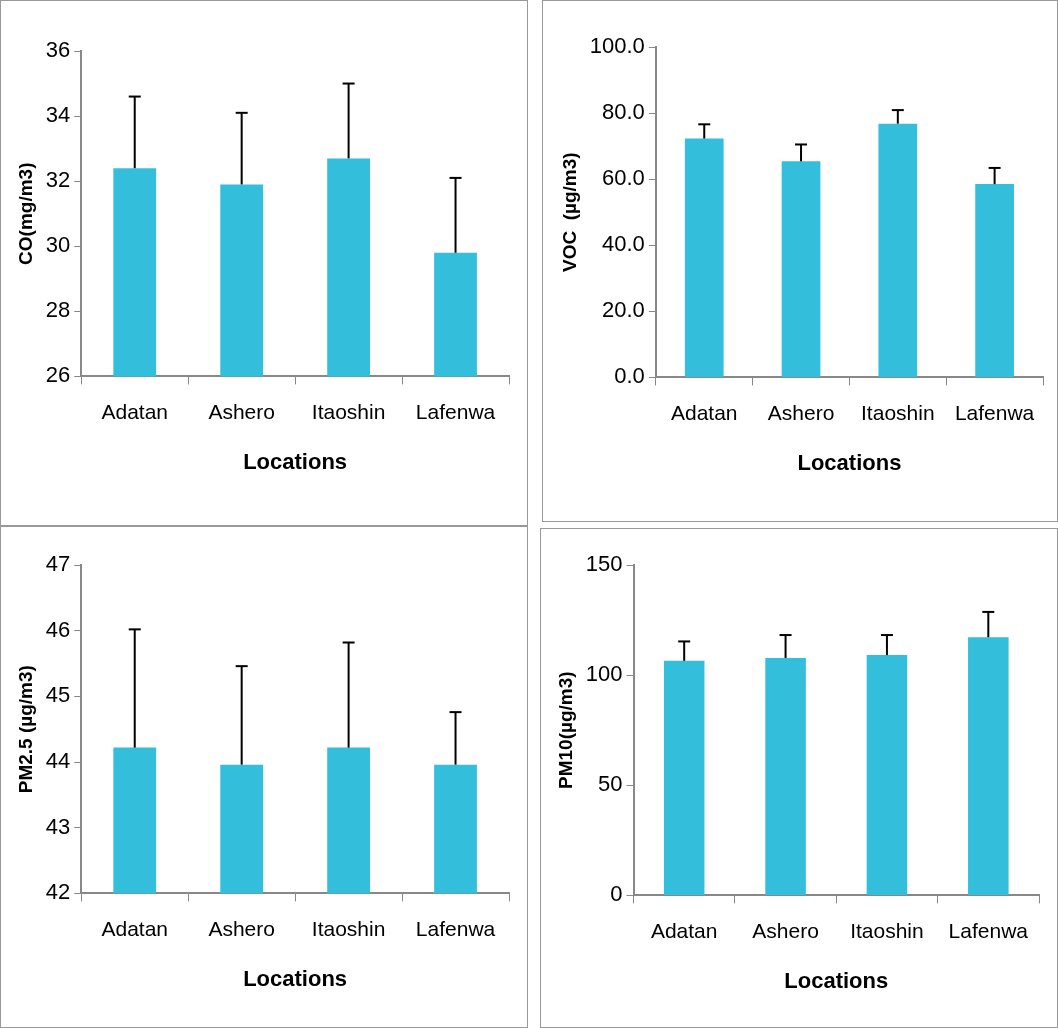  Describe the element at coordinates (58, 245) in the screenshot. I see `y-tick-label: 30` at that location.